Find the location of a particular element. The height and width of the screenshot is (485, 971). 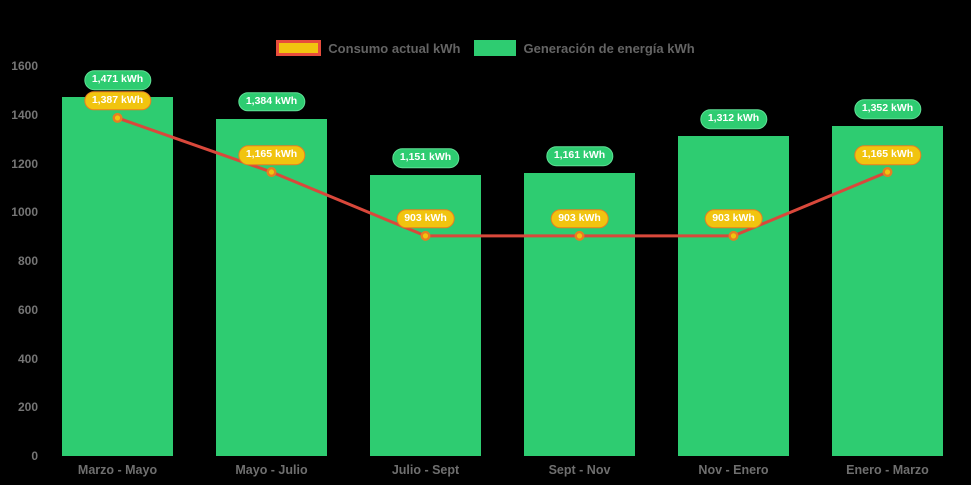

y-axis-tick-label: 1400 is located at coordinates (24, 114).